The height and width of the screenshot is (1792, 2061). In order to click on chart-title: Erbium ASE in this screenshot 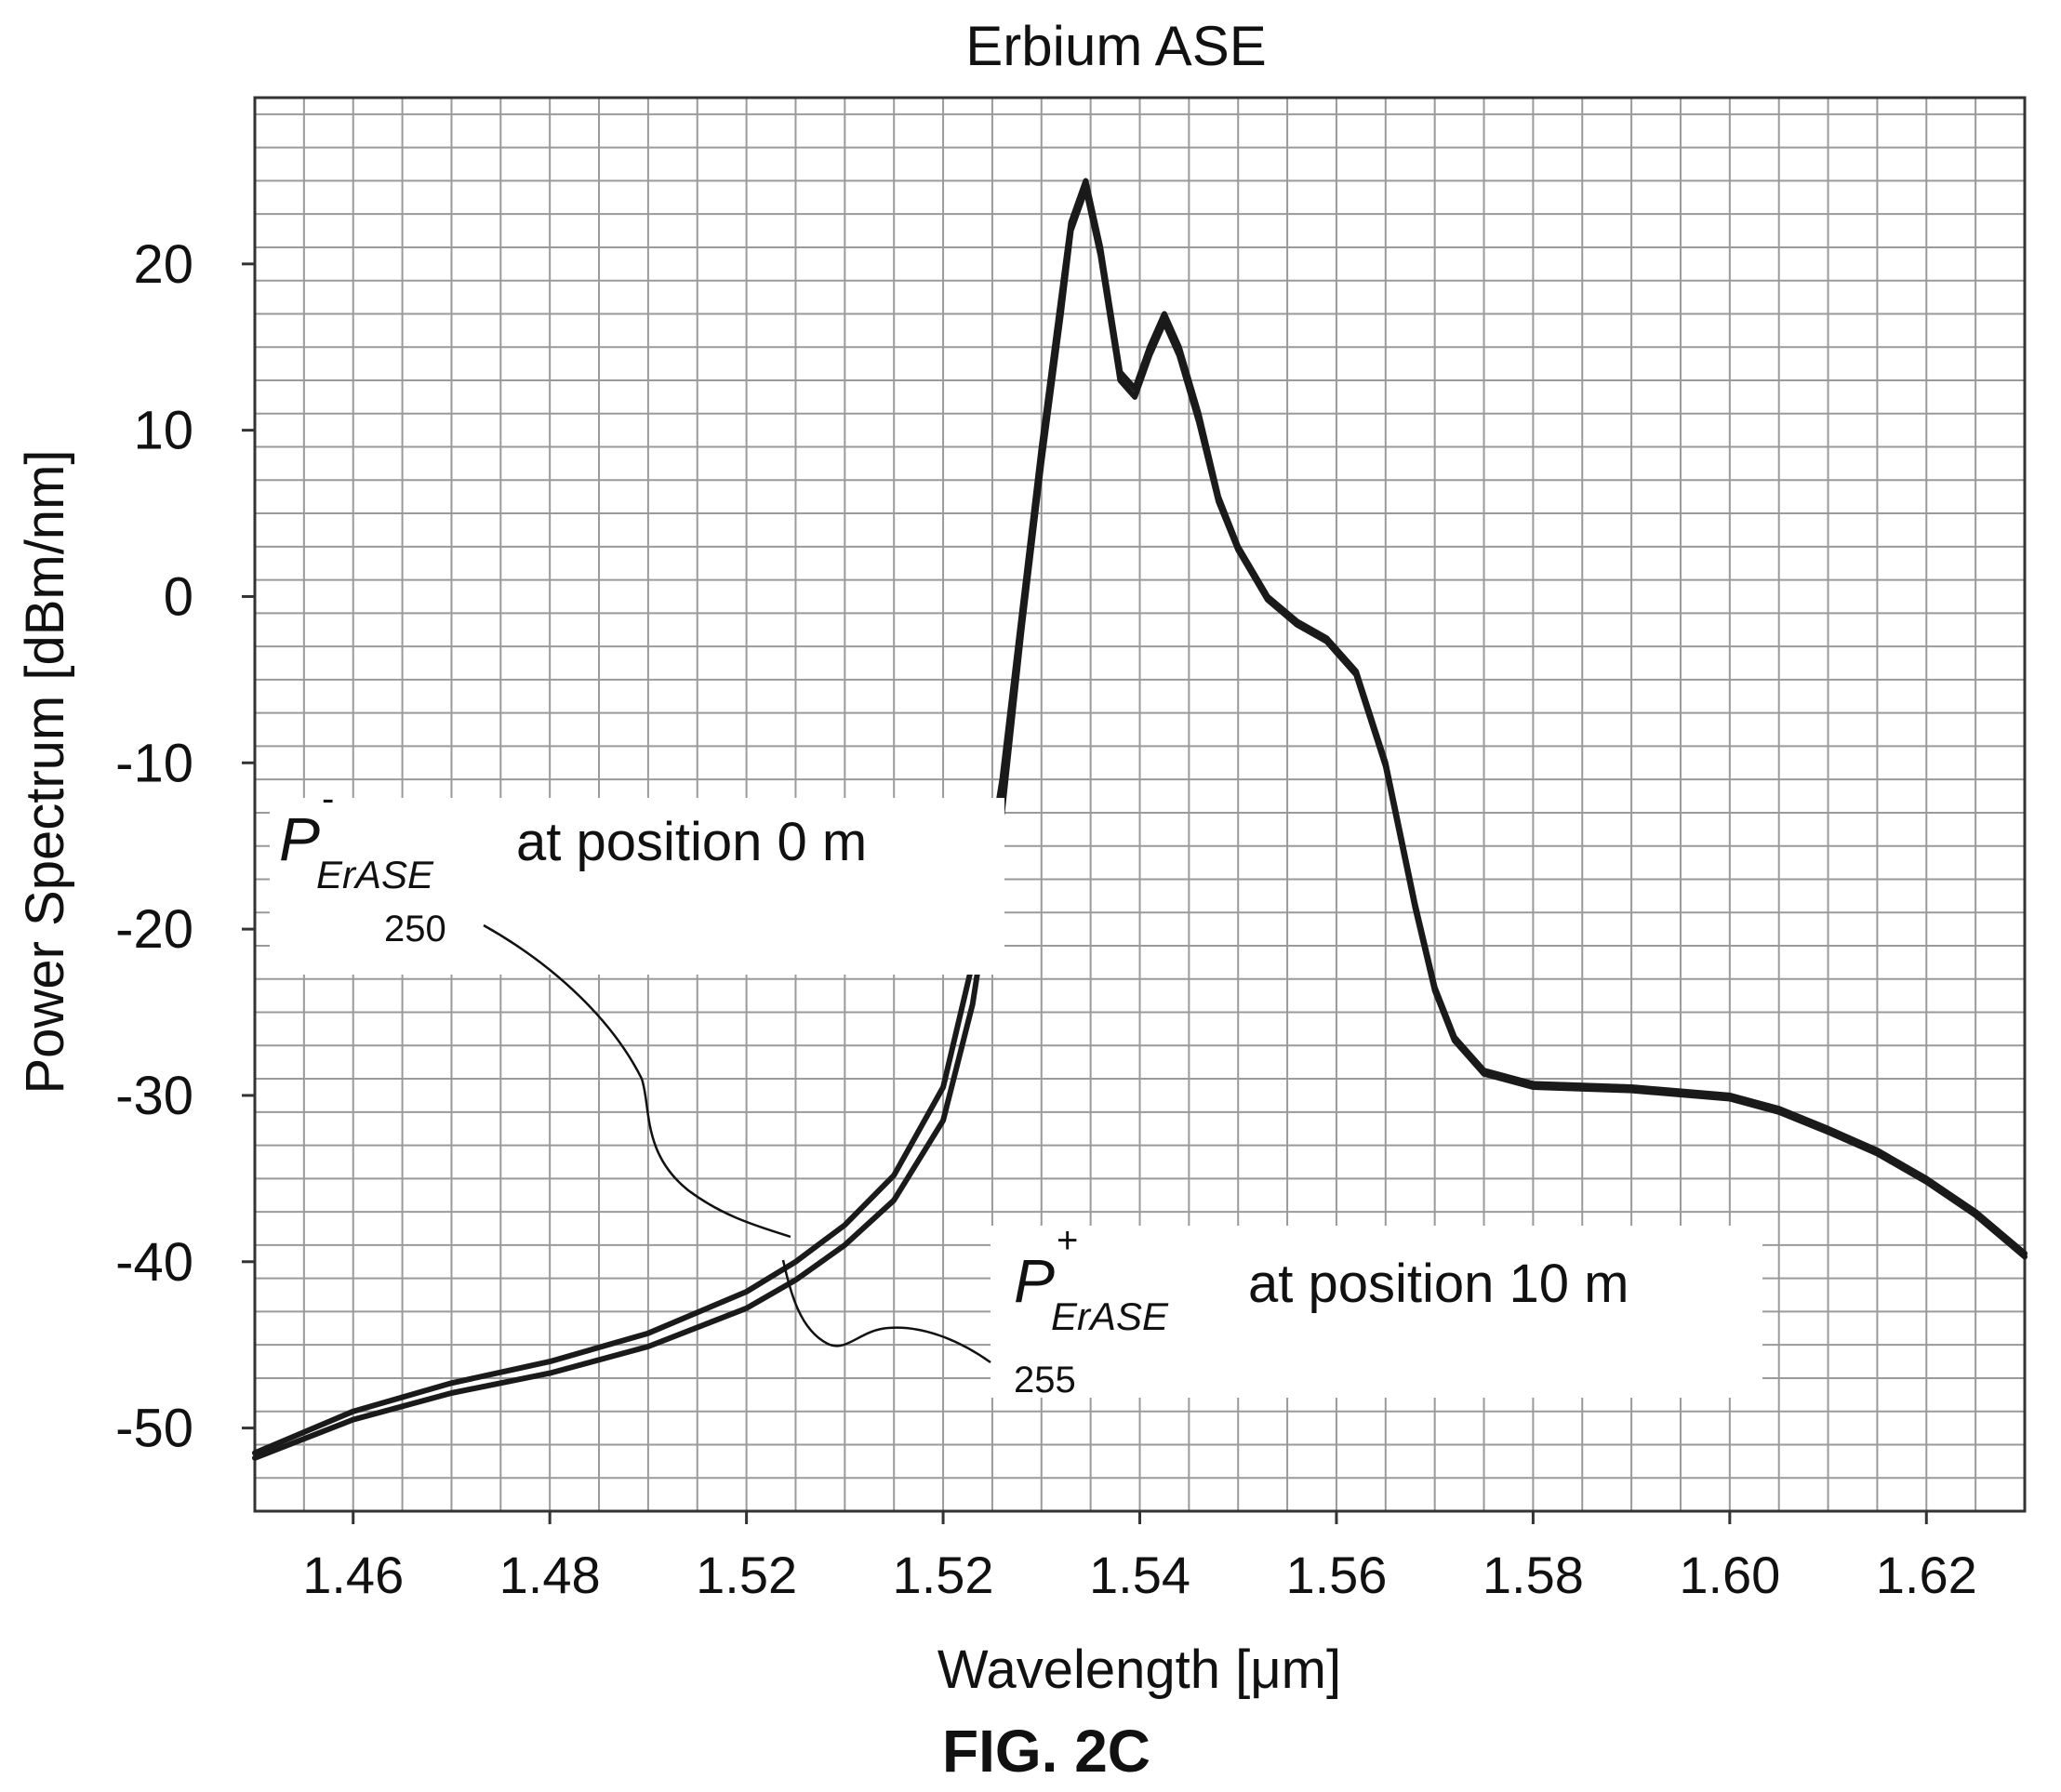, I will do `click(1115, 46)`.